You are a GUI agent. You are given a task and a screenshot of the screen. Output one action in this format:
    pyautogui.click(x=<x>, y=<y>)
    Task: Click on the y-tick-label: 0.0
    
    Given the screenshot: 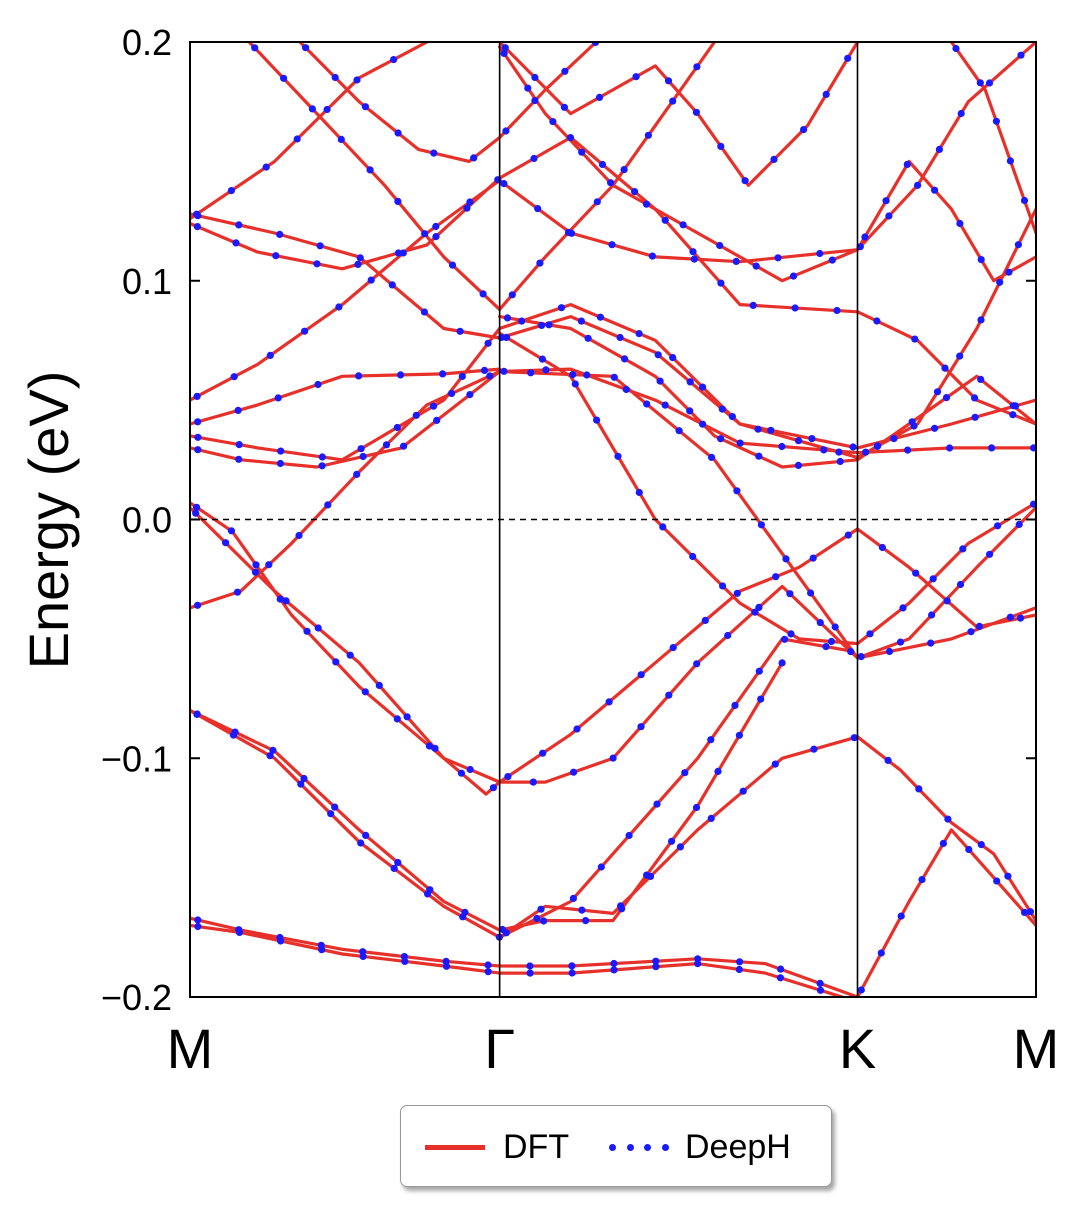 What is the action you would take?
    pyautogui.click(x=147, y=520)
    